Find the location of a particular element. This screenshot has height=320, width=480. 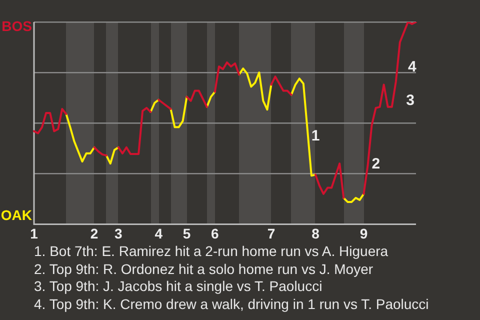

x-tick-label: 5 is located at coordinates (186, 233).